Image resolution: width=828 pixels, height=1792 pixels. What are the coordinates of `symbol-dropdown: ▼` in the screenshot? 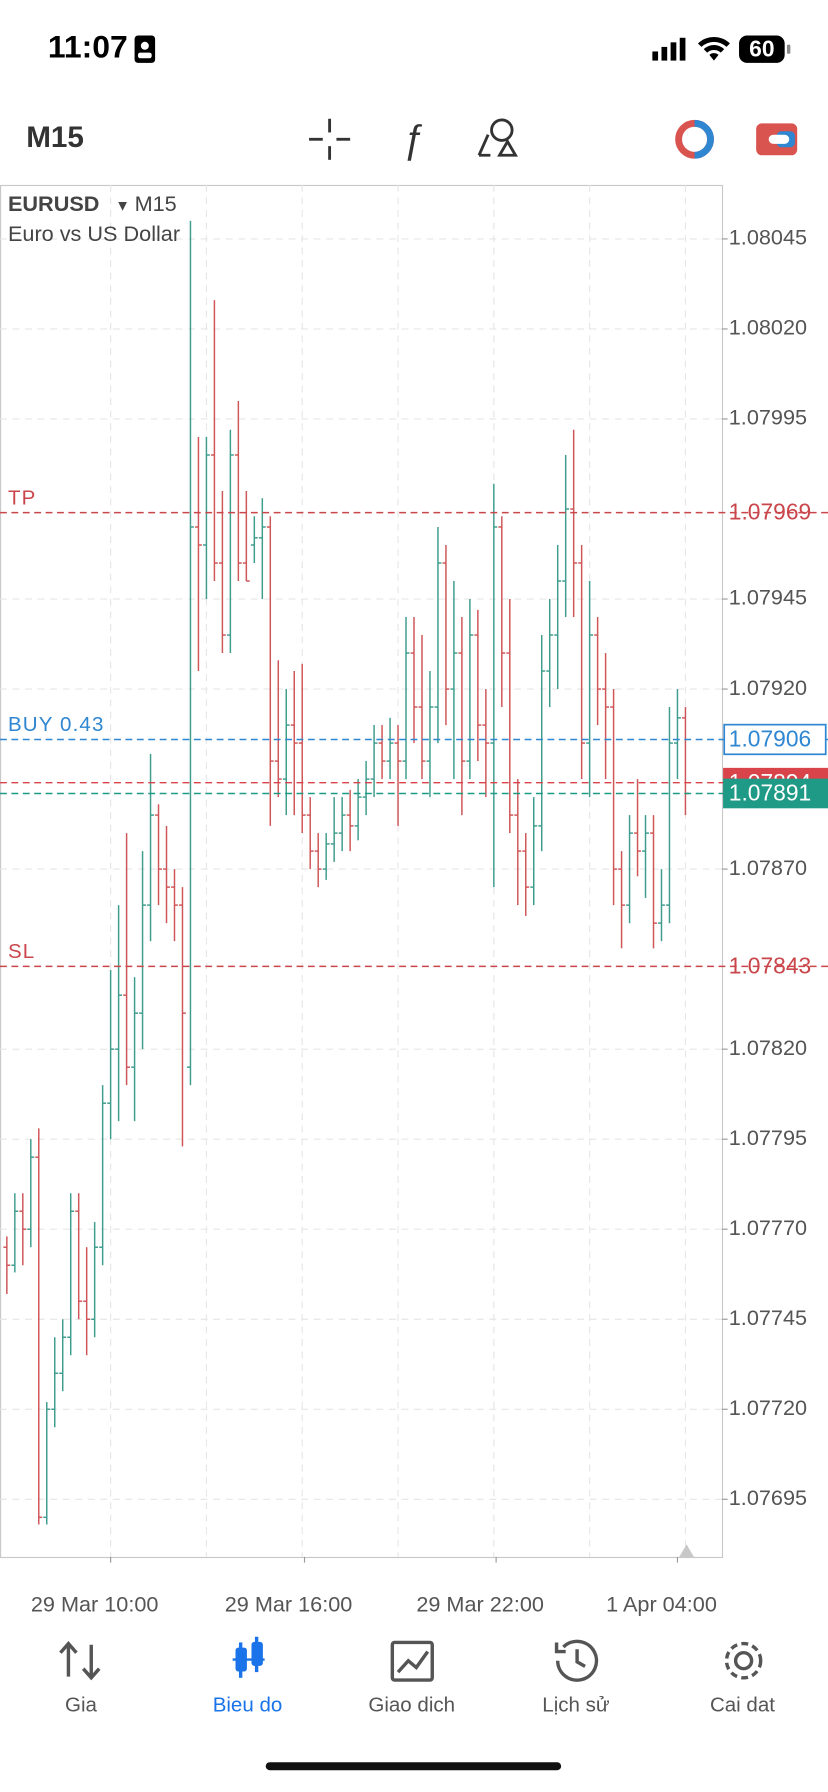 It's located at (122, 206).